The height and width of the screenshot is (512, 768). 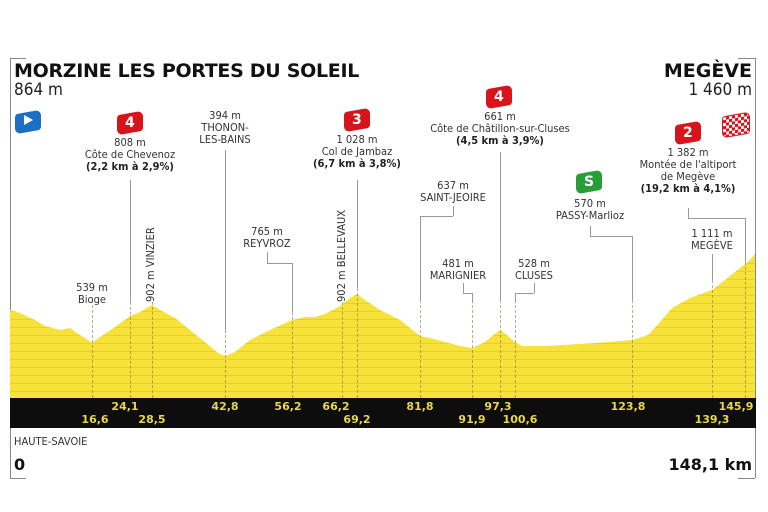 What do you see at coordinates (357, 343) in the screenshot?
I see `marker-jambaz` at bounding box center [357, 343].